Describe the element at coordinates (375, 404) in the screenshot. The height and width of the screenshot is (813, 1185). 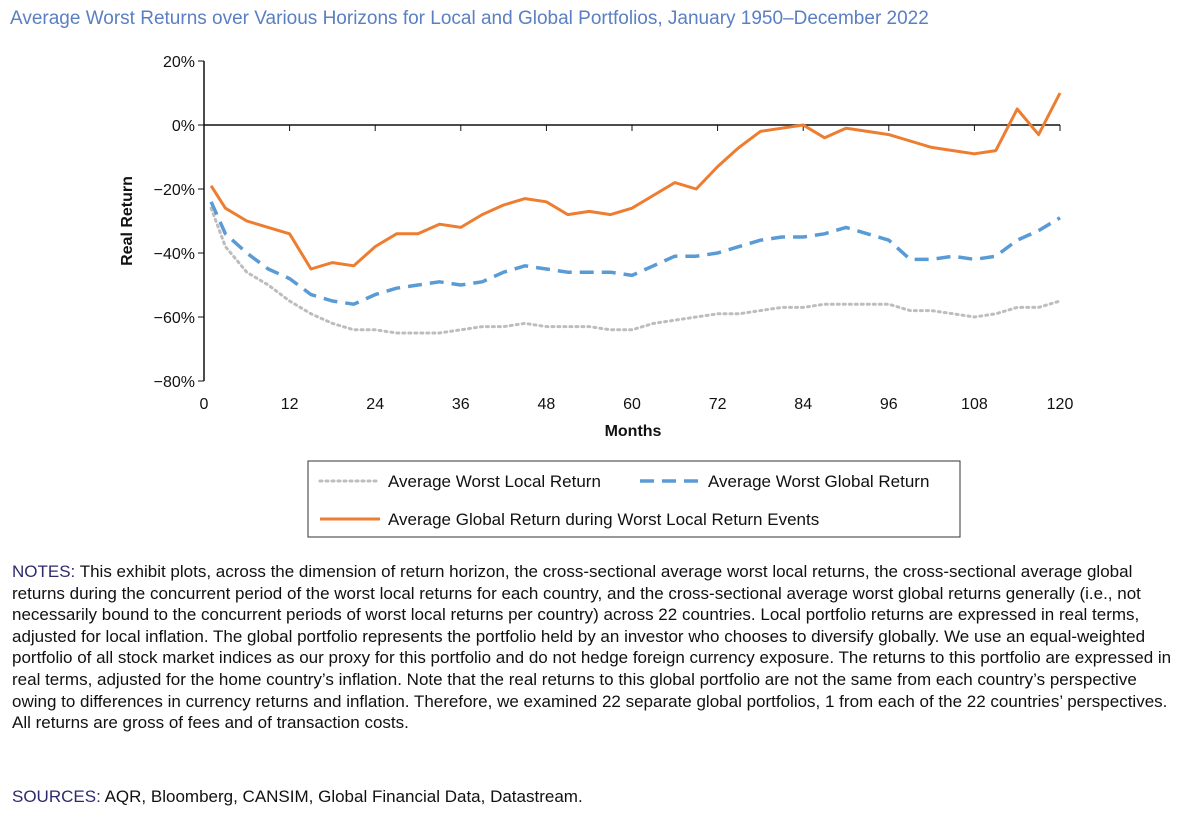
I see `x-tick-label: 24` at that location.